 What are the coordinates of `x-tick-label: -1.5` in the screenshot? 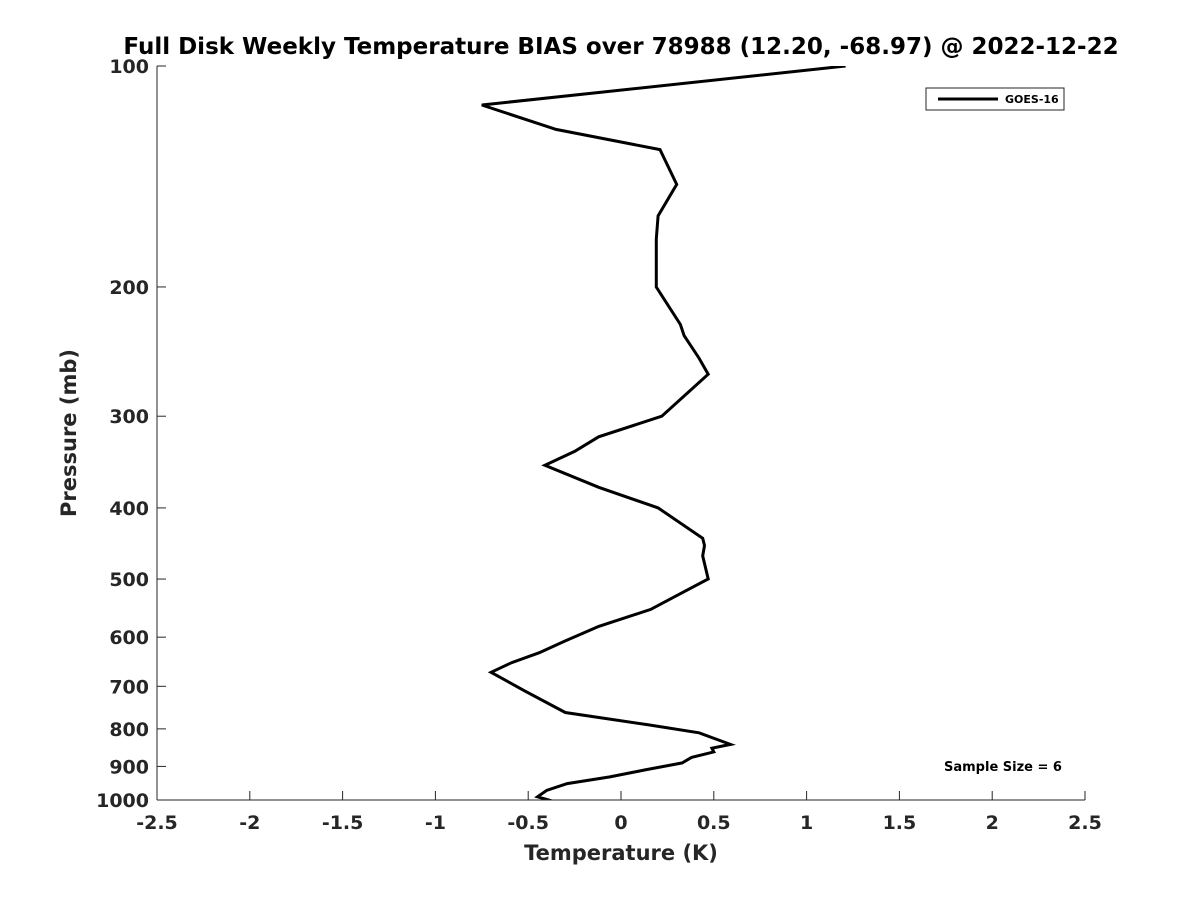 It's located at (343, 823).